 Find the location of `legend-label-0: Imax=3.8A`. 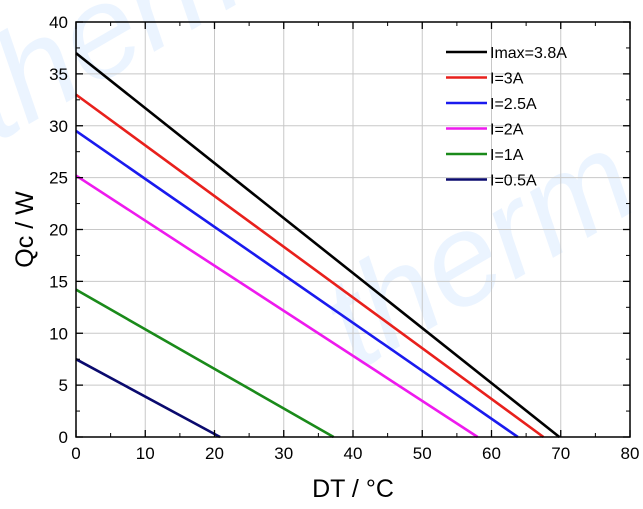

legend-label-0: Imax=3.8A is located at coordinates (528, 53).